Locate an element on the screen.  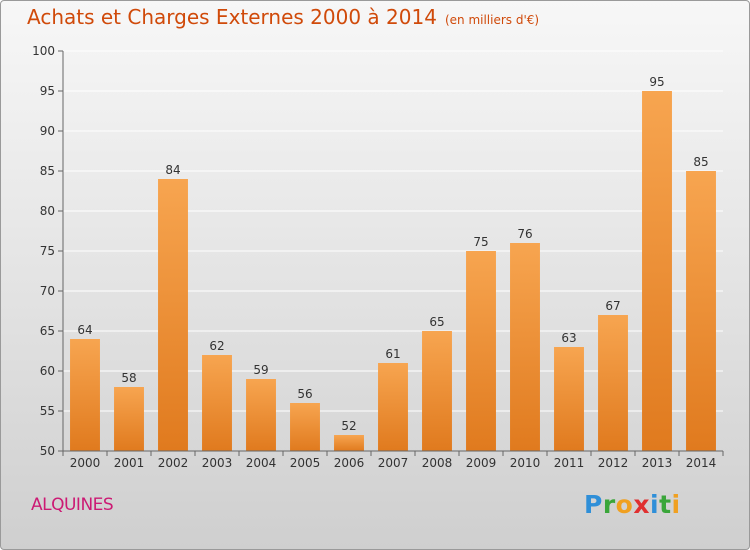
bar-value-label: 58 is located at coordinates (128, 378).